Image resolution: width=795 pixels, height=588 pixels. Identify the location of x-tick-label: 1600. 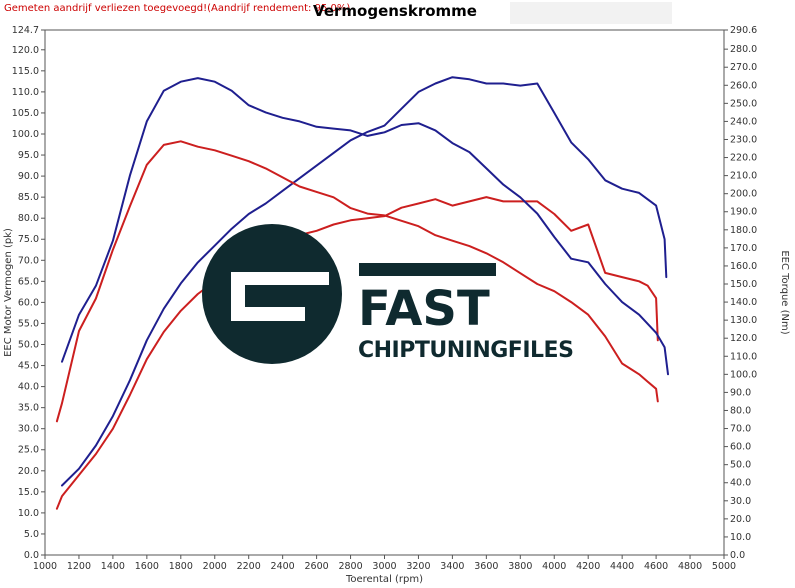
(147, 566).